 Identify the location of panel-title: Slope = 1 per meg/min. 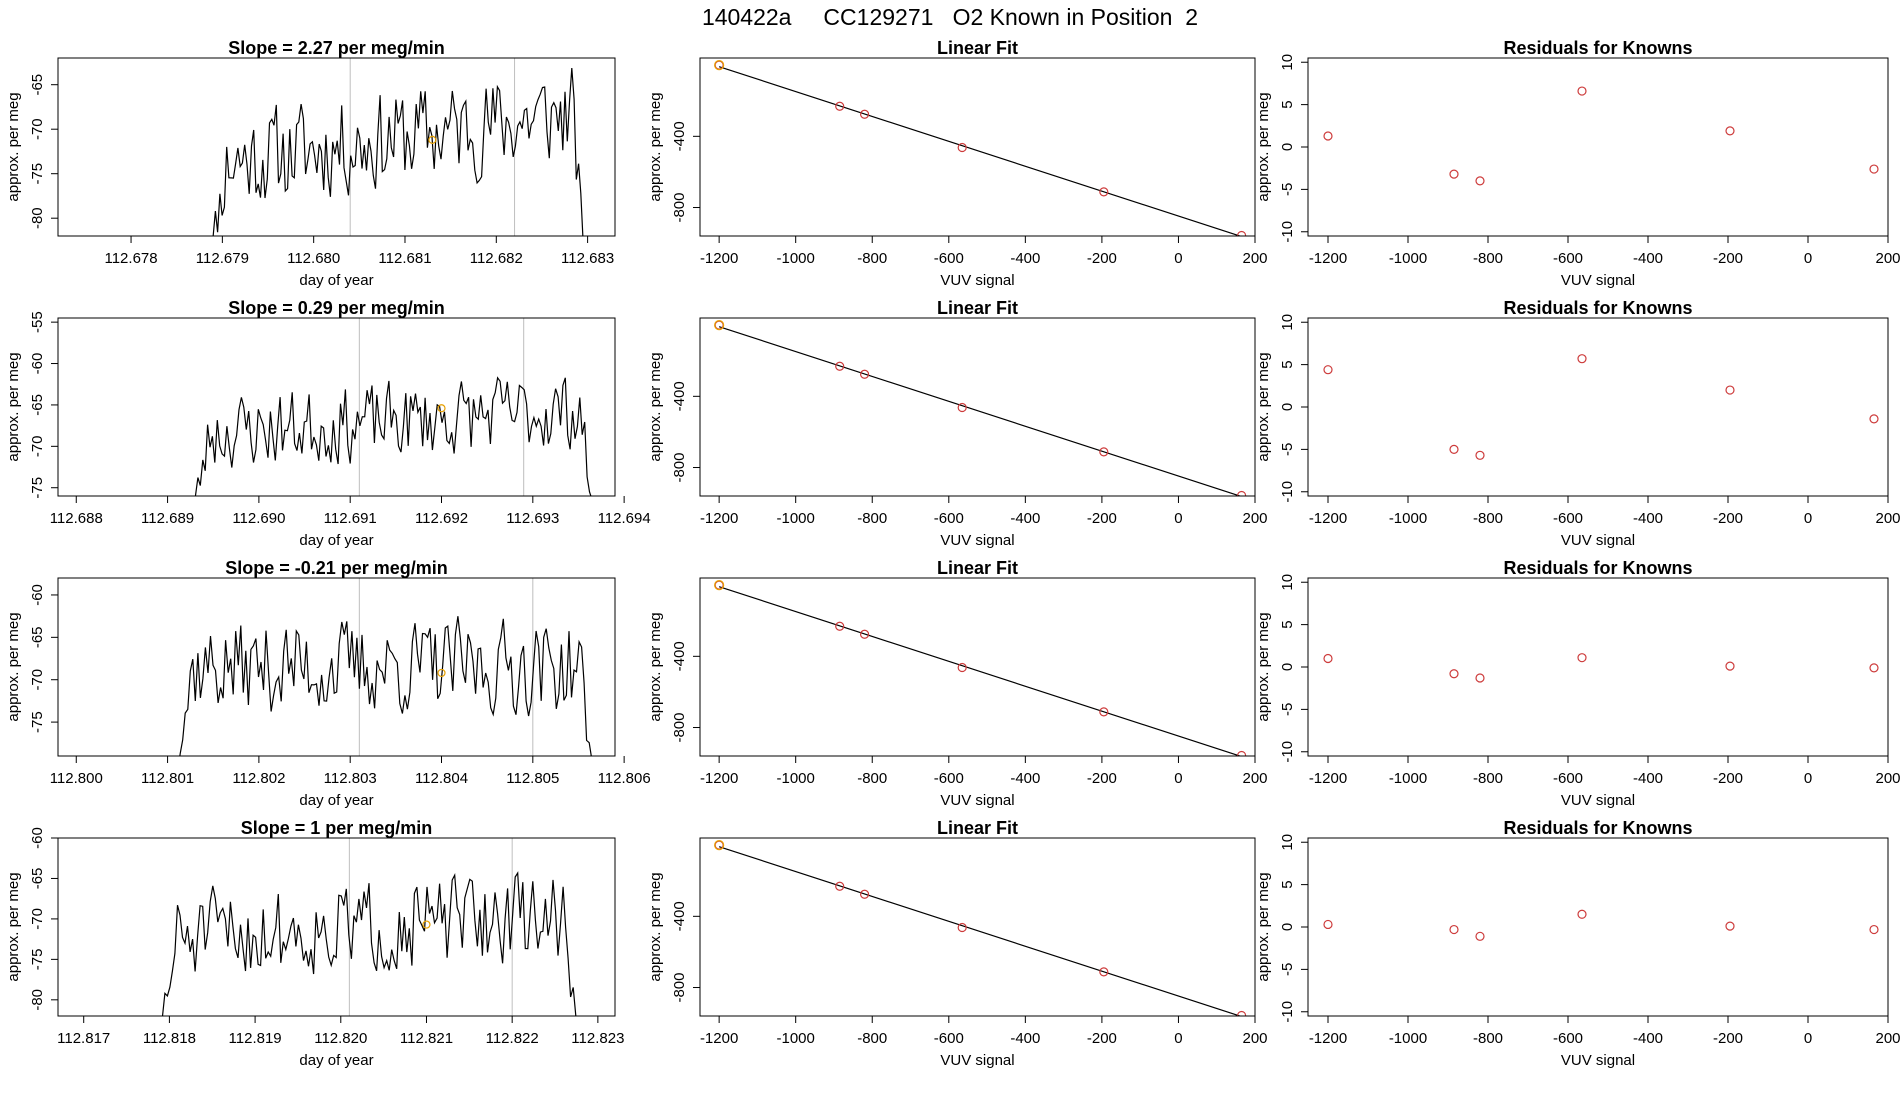
(337, 828).